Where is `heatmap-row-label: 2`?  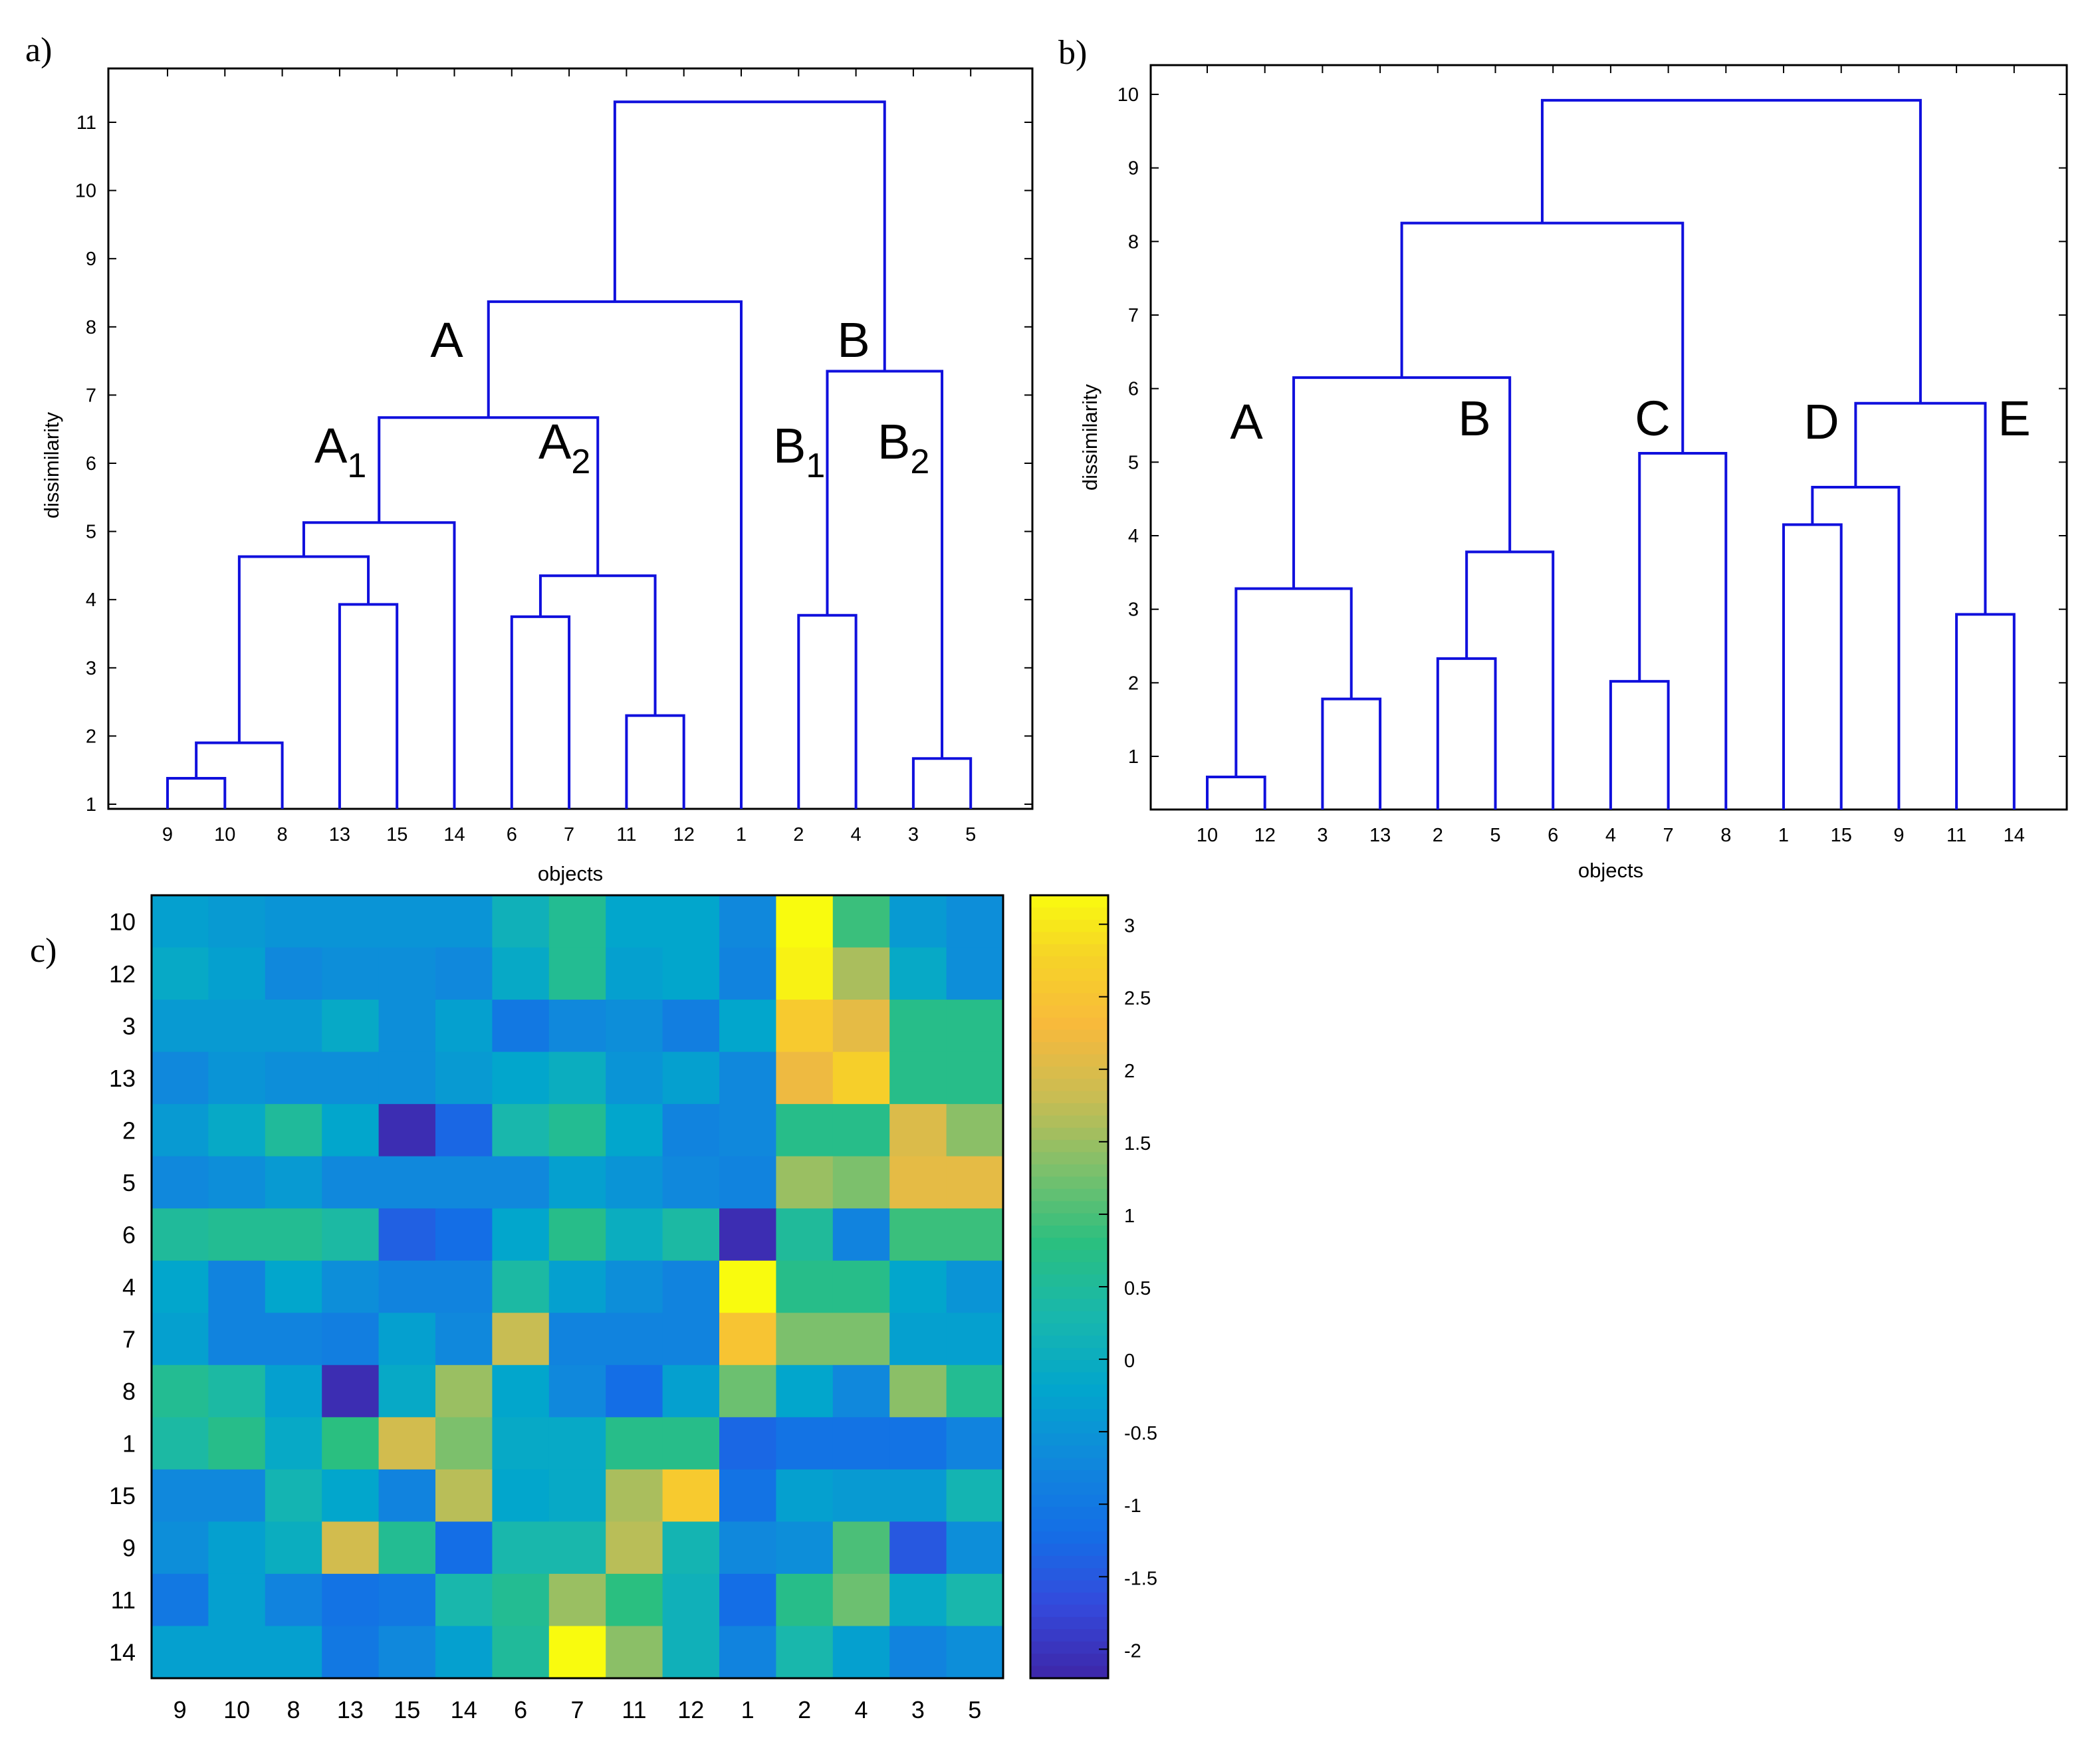 heatmap-row-label: 2 is located at coordinates (129, 1130).